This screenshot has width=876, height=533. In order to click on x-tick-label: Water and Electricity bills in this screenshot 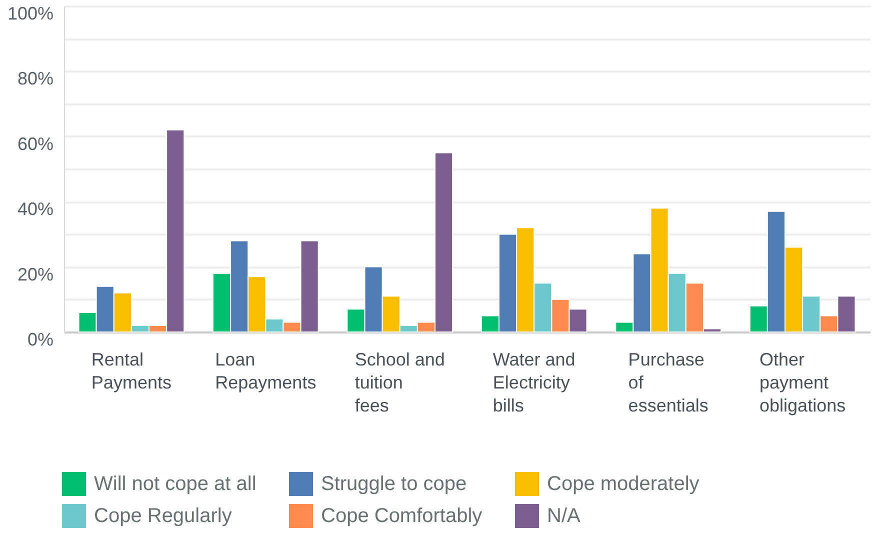, I will do `click(534, 383)`.